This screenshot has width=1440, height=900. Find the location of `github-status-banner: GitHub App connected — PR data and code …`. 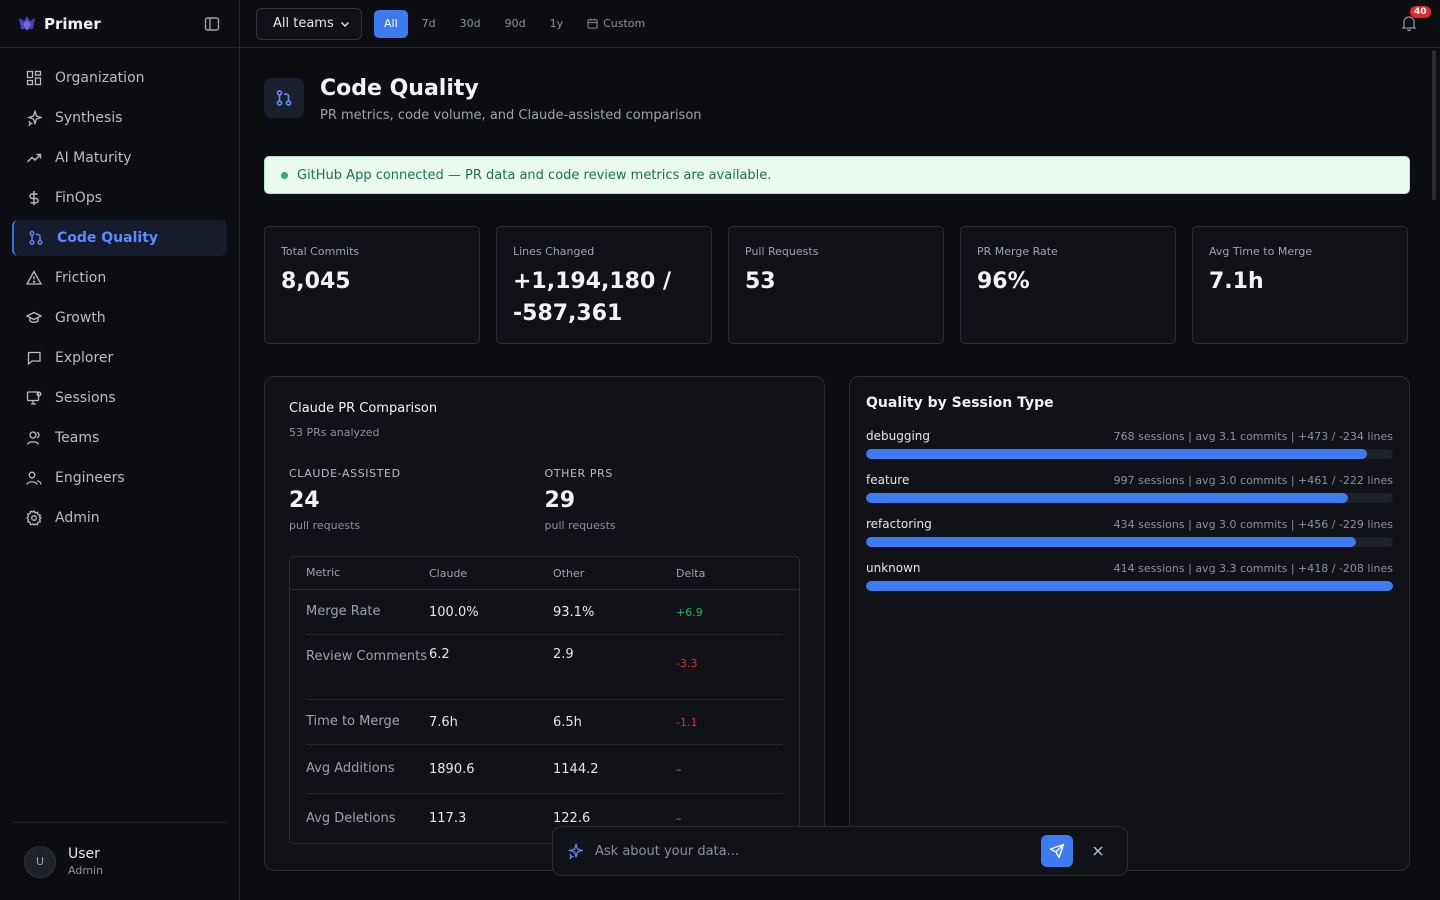

github-status-banner: GitHub App connected — PR data and code … is located at coordinates (837, 175).